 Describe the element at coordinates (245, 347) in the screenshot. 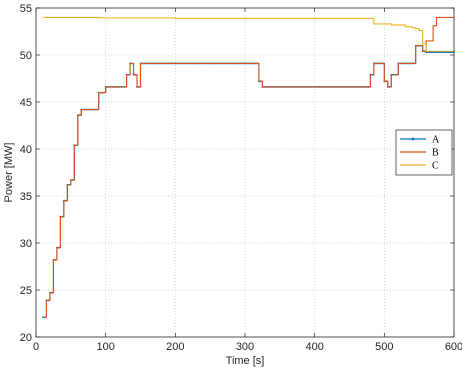

I see `x-tick-label: 300` at that location.